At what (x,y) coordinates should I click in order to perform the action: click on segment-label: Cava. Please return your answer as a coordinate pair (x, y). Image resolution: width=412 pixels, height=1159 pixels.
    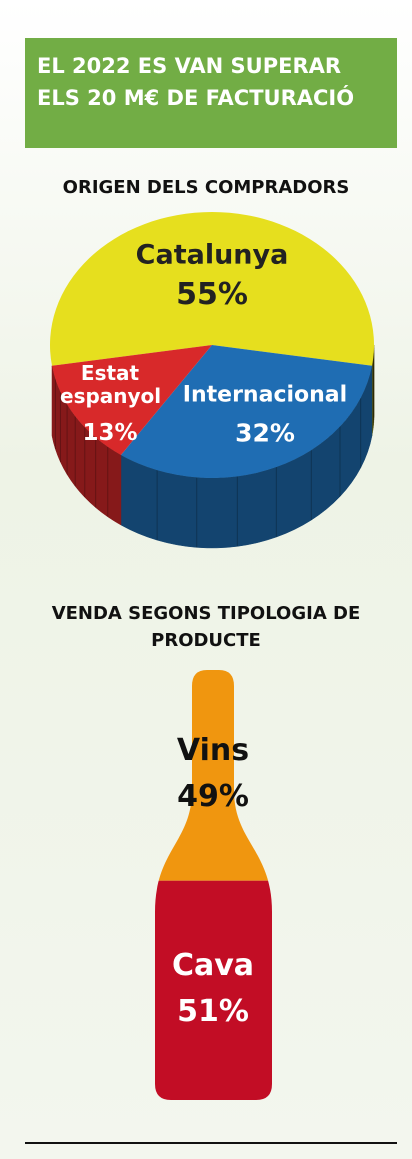
    Looking at the image, I should click on (213, 966).